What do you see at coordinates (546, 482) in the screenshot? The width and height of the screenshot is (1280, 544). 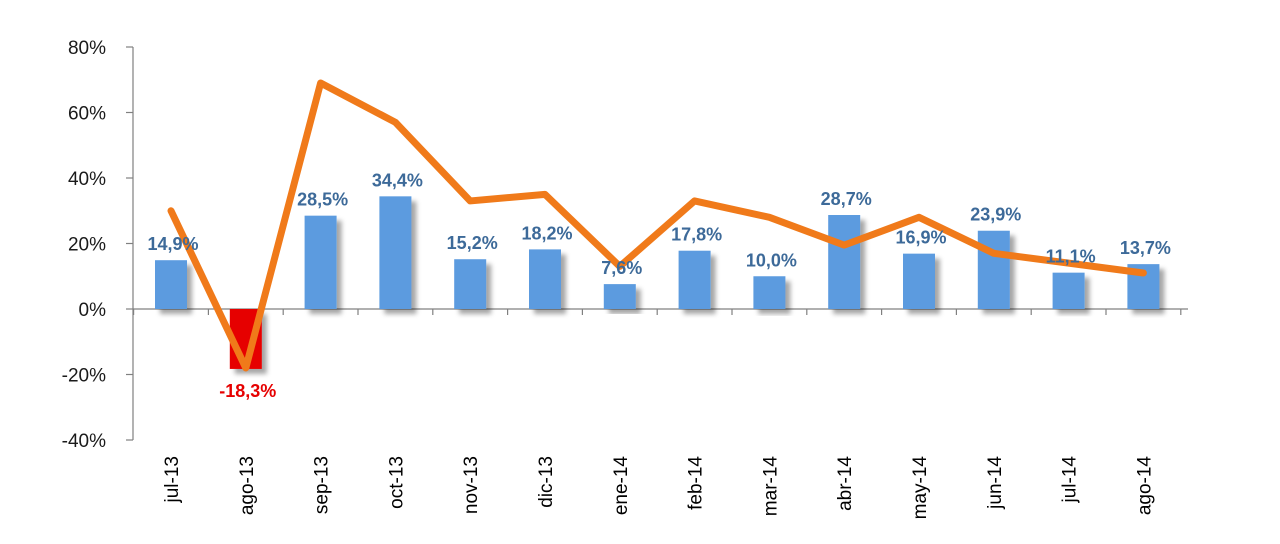 I see `x-tick-label: dic-13` at bounding box center [546, 482].